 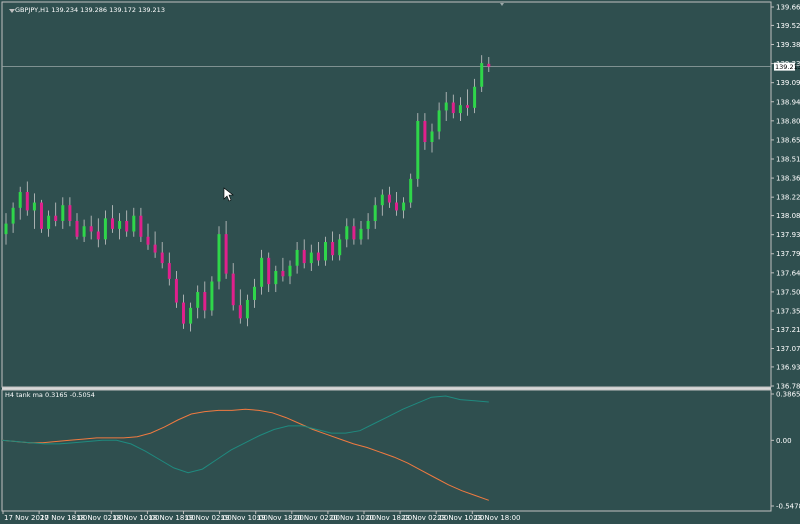 What do you see at coordinates (208, 518) in the screenshot?
I see `time-tick-label: 19 Nov 02:00` at bounding box center [208, 518].